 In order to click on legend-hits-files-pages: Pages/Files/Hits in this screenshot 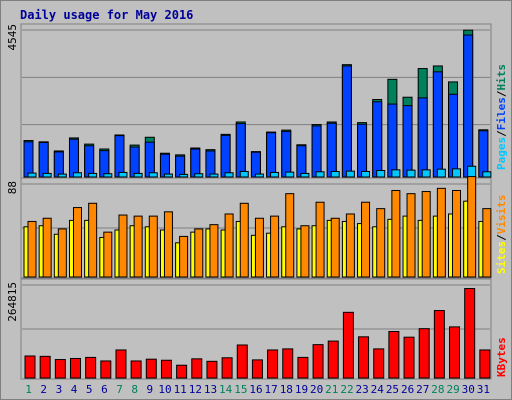, I will do `click(501, 117)`.